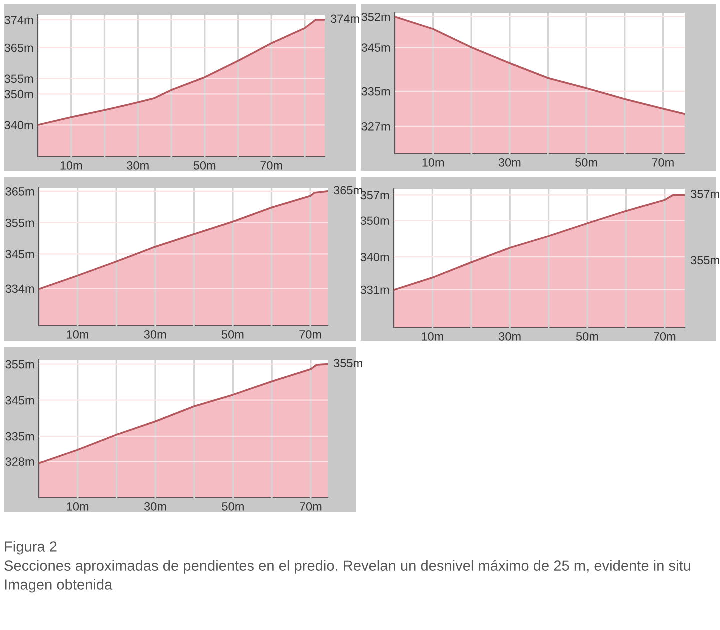  What do you see at coordinates (376, 17) in the screenshot?
I see `y-tick-label: 352m` at bounding box center [376, 17].